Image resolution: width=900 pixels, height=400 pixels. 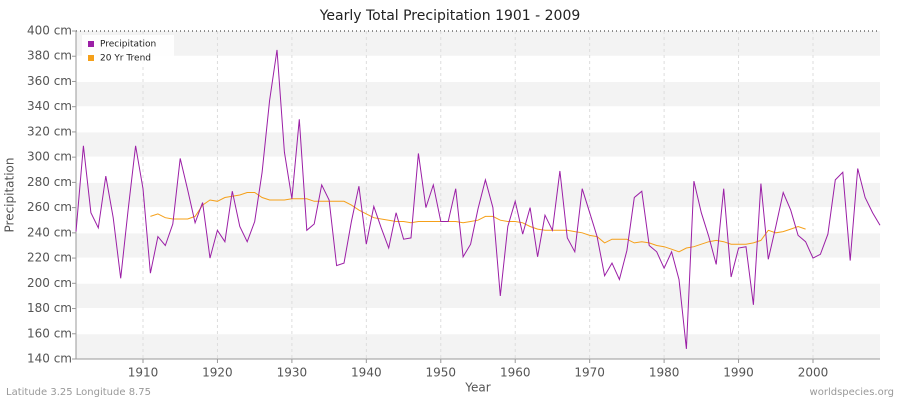 What do you see at coordinates (125, 59) in the screenshot?
I see `legend-label: 20 Yr Trend` at bounding box center [125, 59].